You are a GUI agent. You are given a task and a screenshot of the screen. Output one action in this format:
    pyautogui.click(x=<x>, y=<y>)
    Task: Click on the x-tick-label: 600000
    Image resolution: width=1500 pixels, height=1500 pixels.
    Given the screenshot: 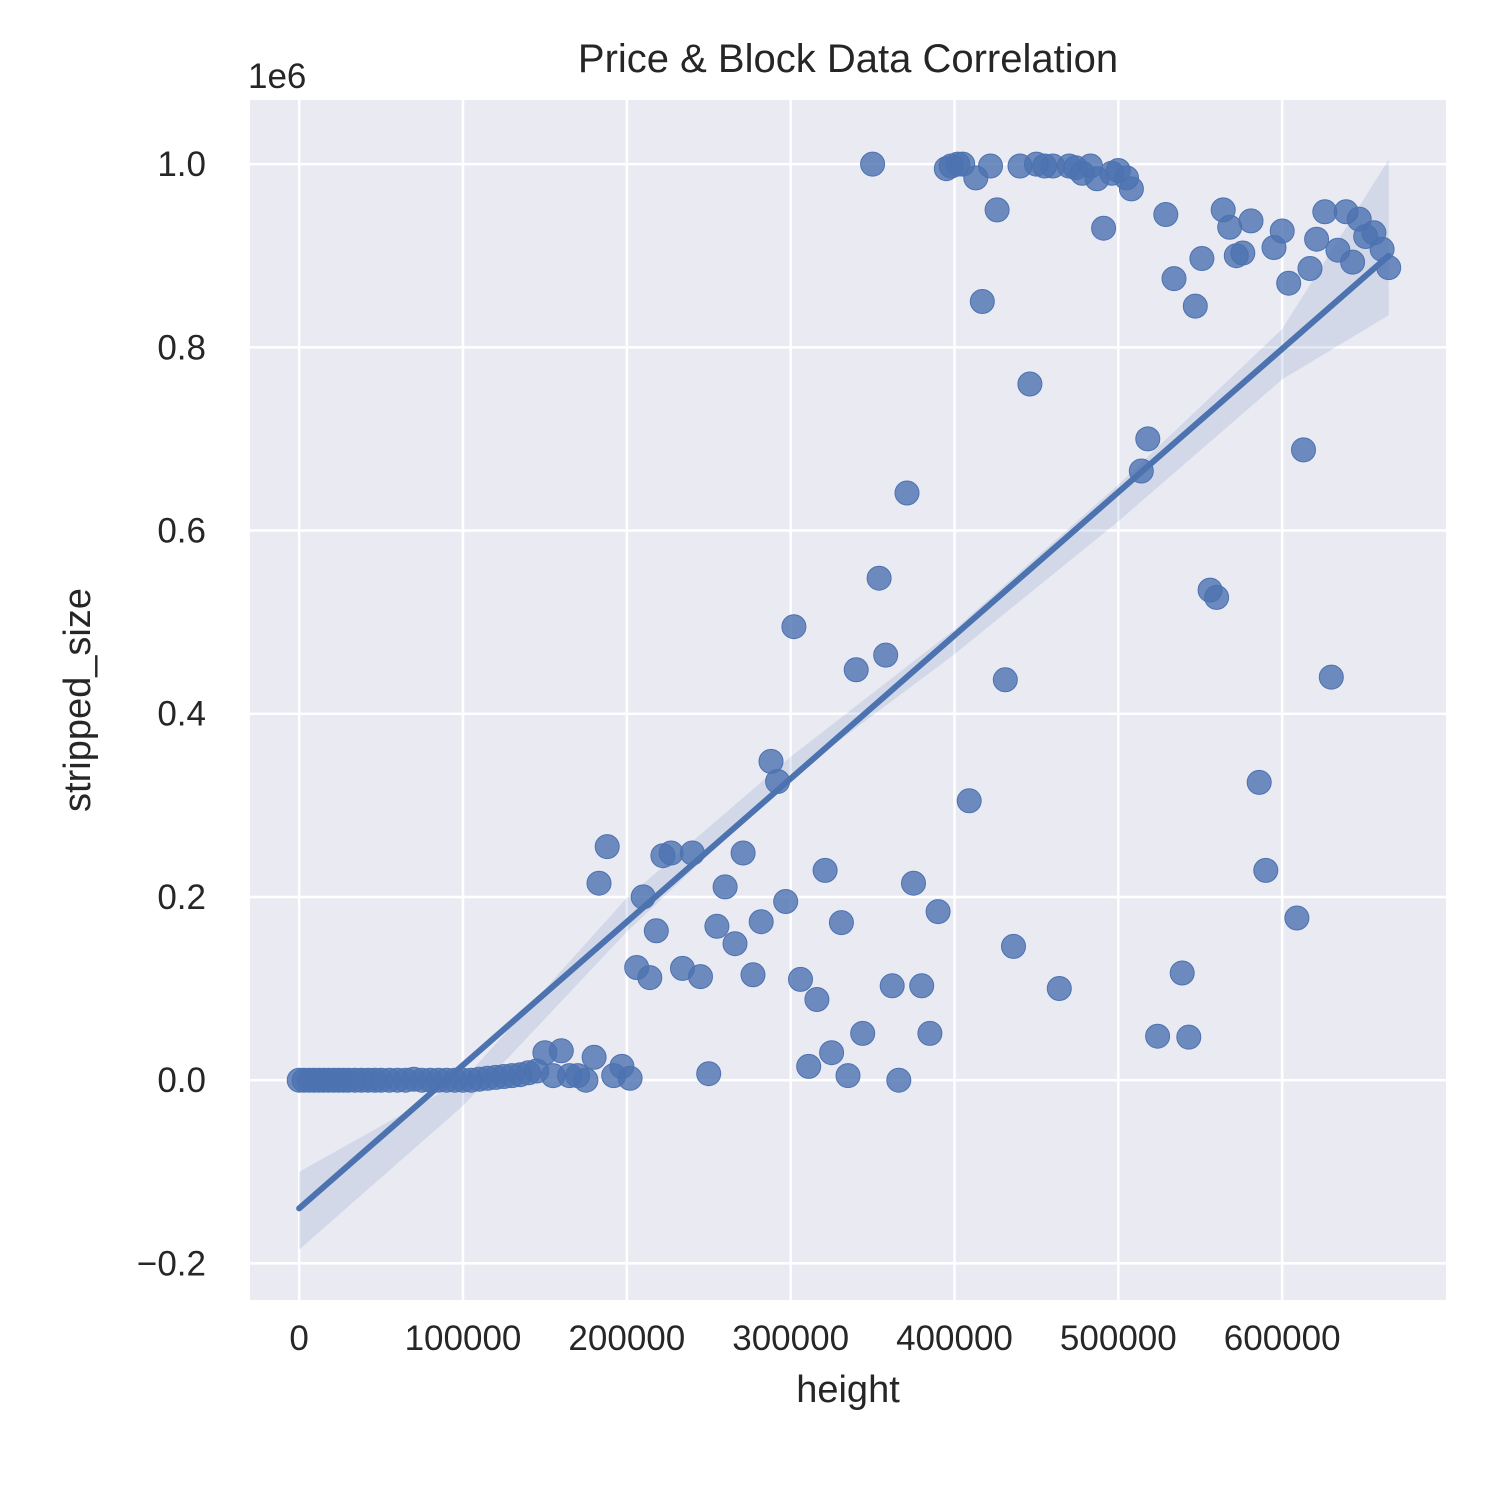 What is the action you would take?
    pyautogui.click(x=1282, y=1338)
    